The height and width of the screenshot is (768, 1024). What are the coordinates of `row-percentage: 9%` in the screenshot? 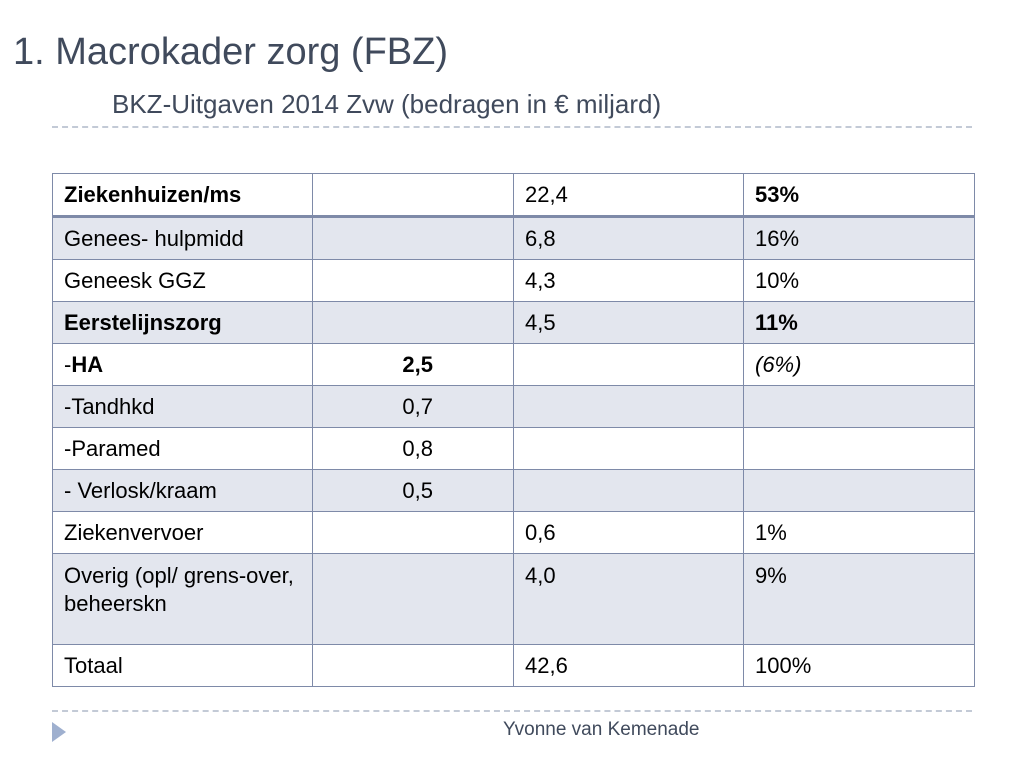 It's located at (859, 599).